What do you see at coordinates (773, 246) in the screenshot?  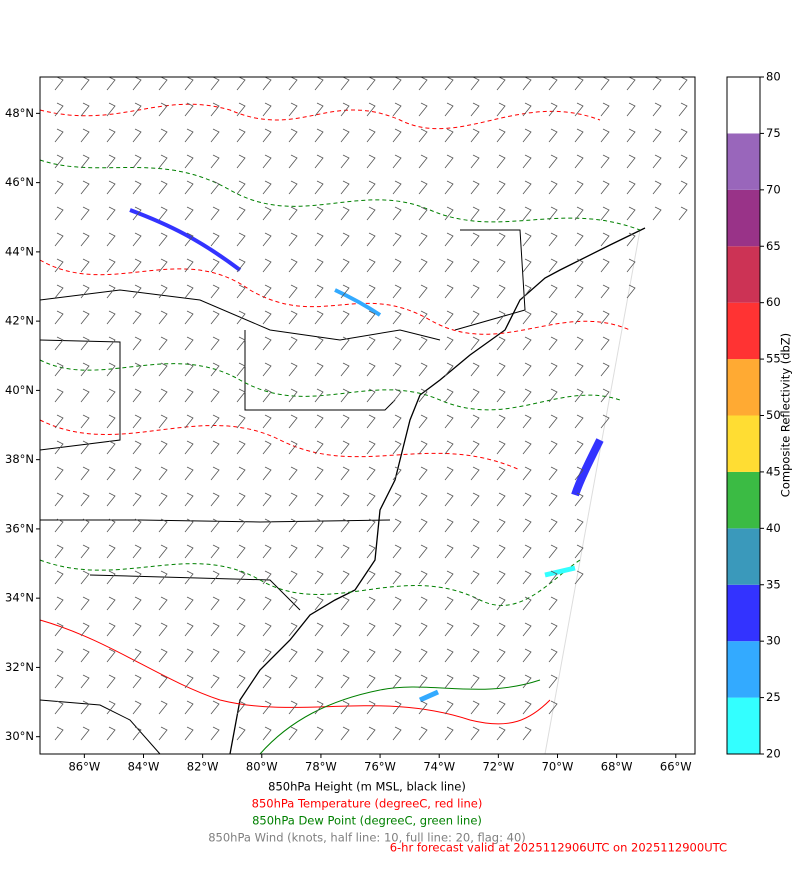 I see `colorbar-tick-label: 65` at bounding box center [773, 246].